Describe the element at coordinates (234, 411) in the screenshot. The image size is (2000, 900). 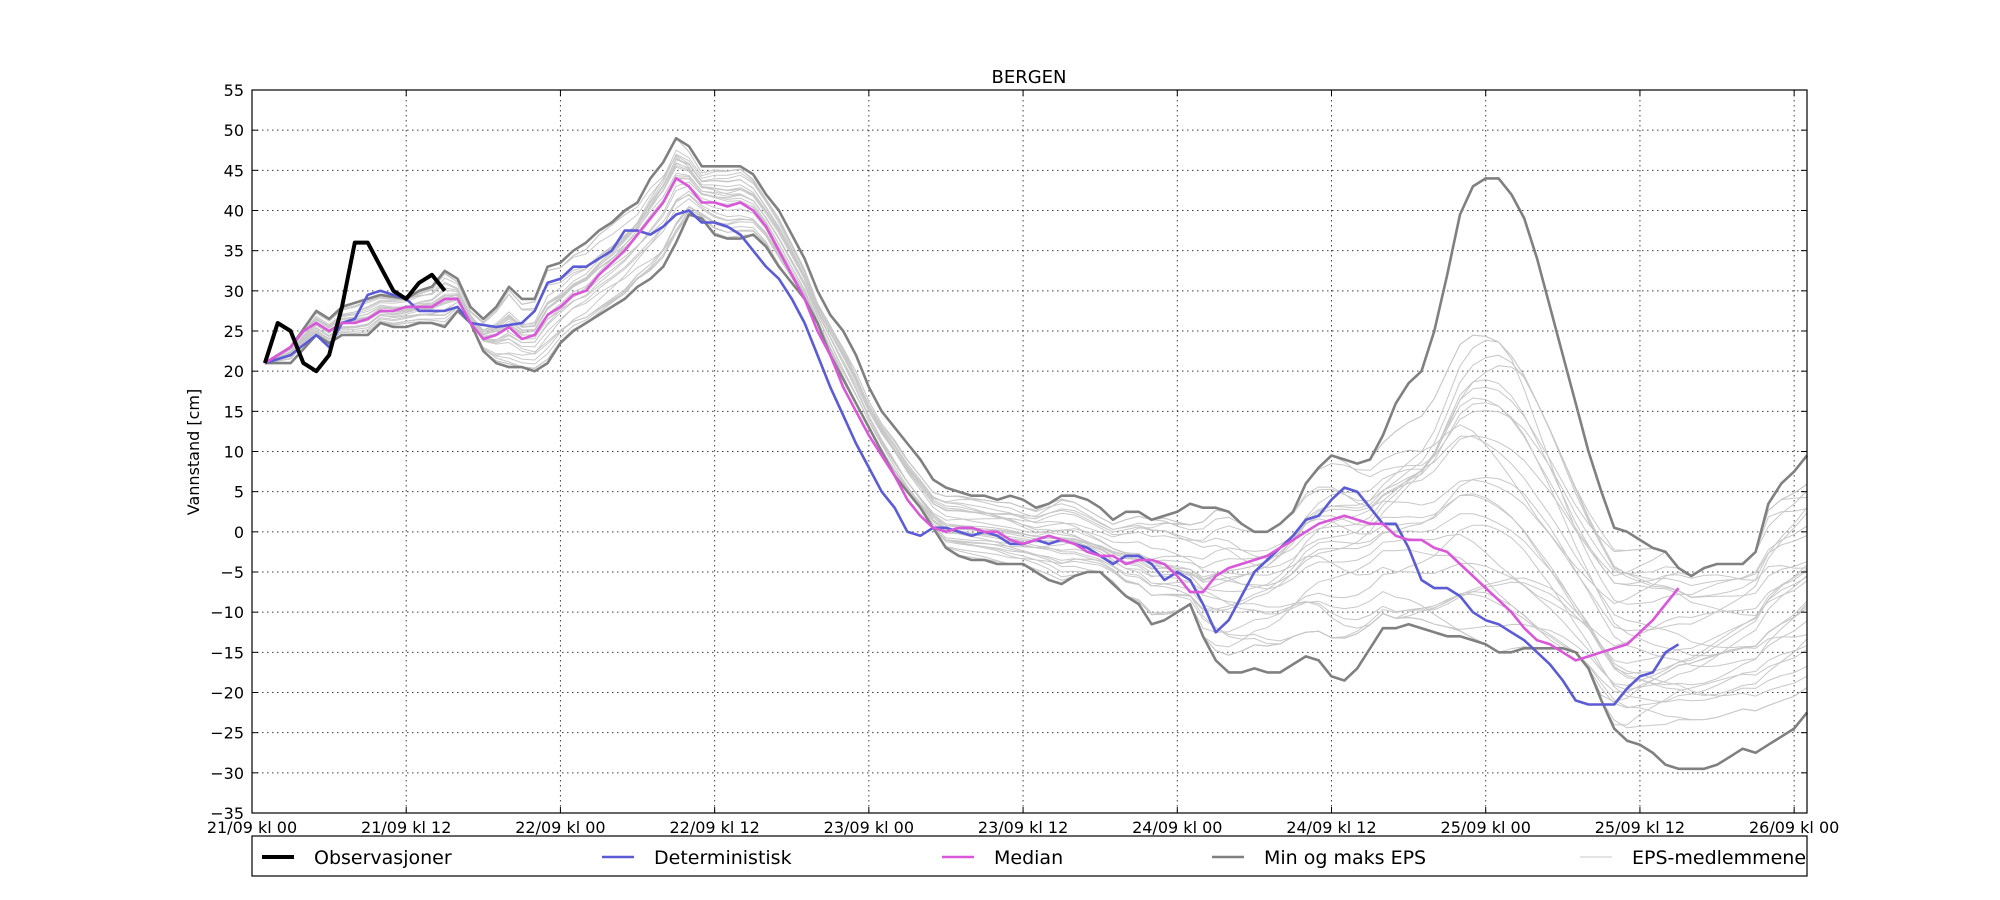
I see `y-tick-label: 15` at that location.